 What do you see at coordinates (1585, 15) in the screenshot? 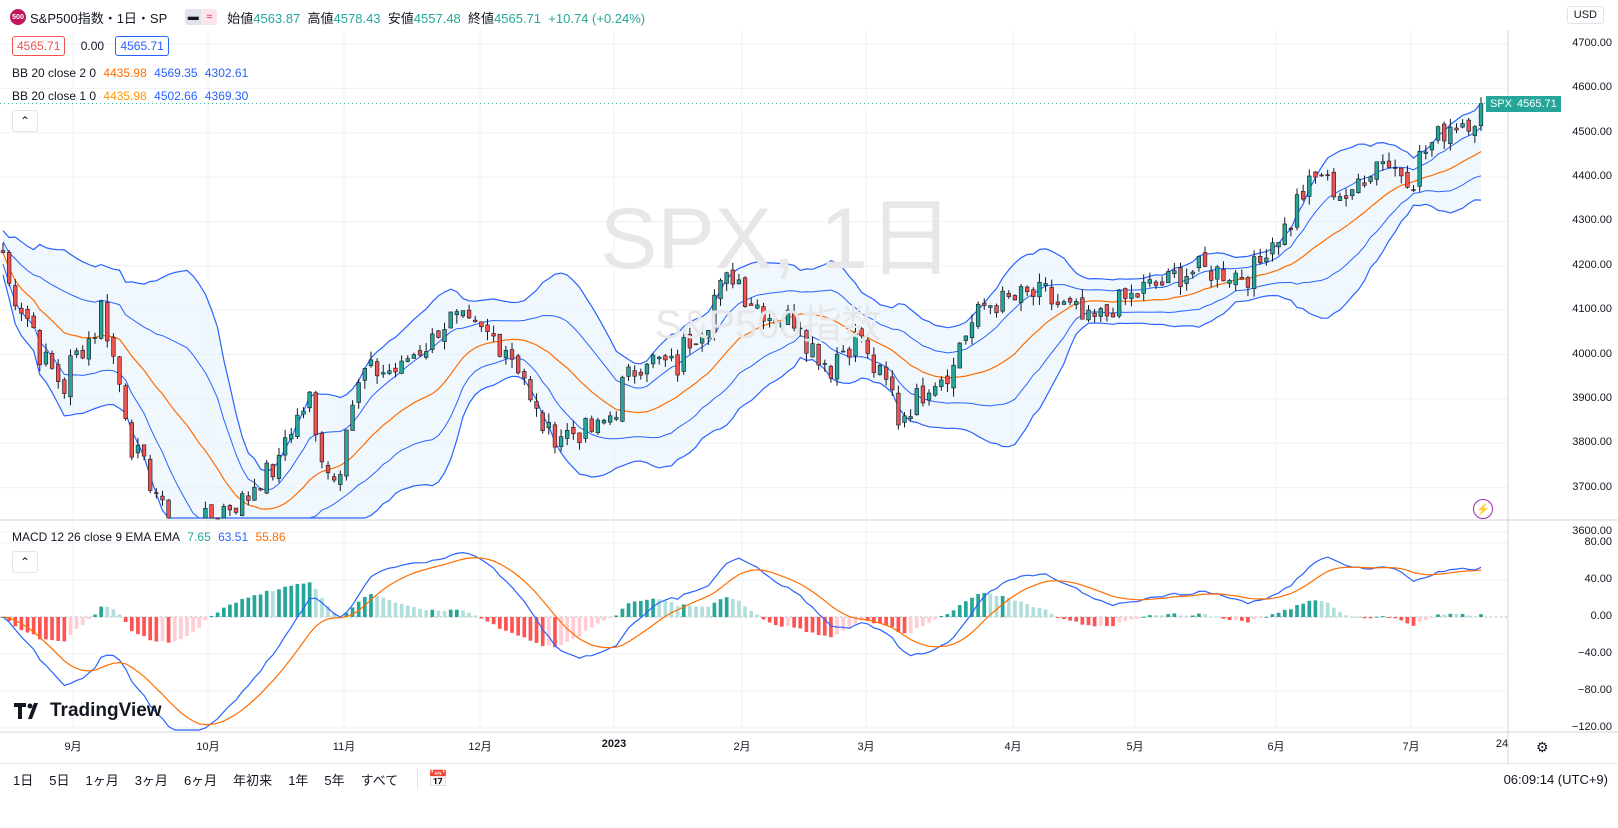
I see `currency-button: USD` at bounding box center [1585, 15].